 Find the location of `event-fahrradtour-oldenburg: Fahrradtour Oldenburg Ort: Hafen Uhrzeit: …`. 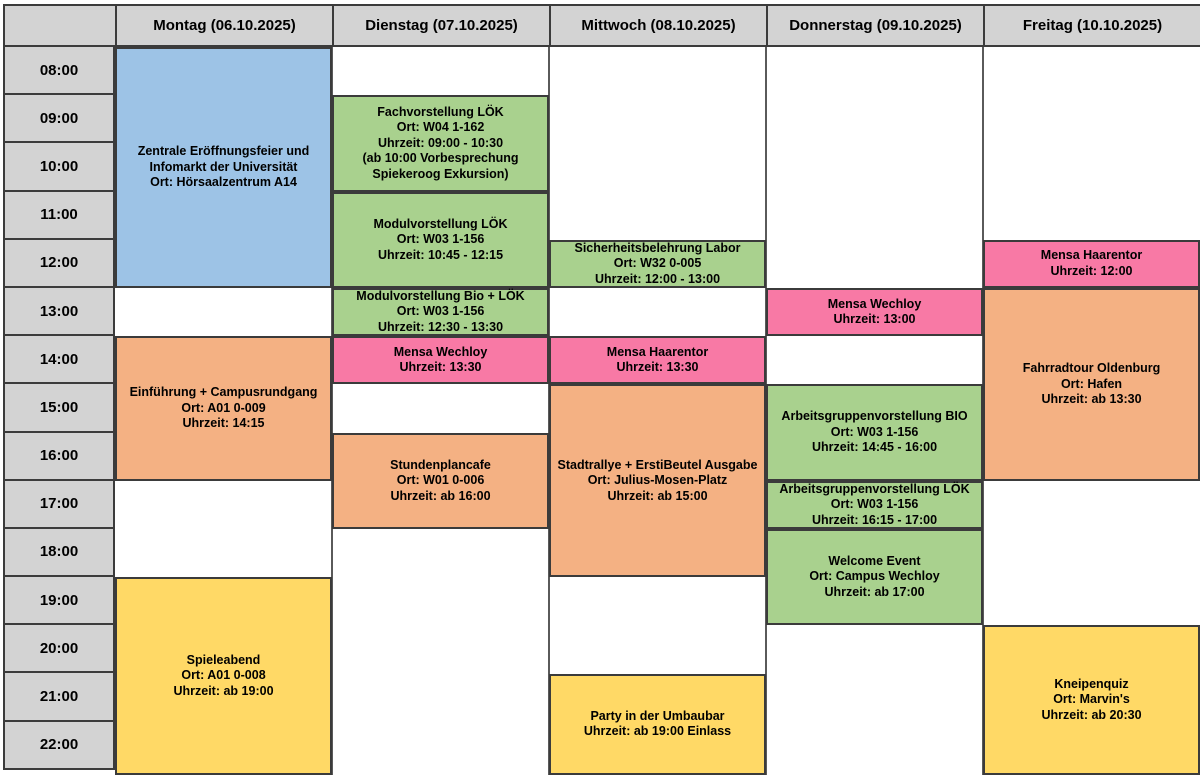

event-fahrradtour-oldenburg: Fahrradtour Oldenburg Ort: Hafen Uhrzeit: … is located at coordinates (1091, 384).